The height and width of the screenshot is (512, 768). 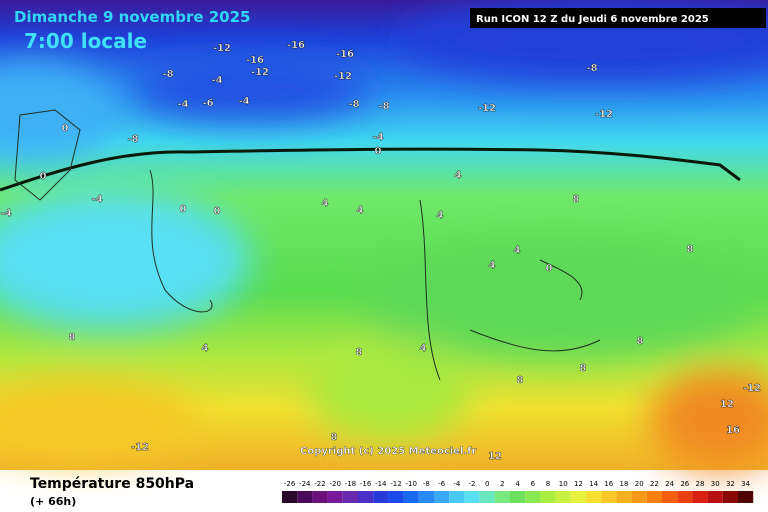 I want to click on scale-label: -12, so click(x=395, y=484).